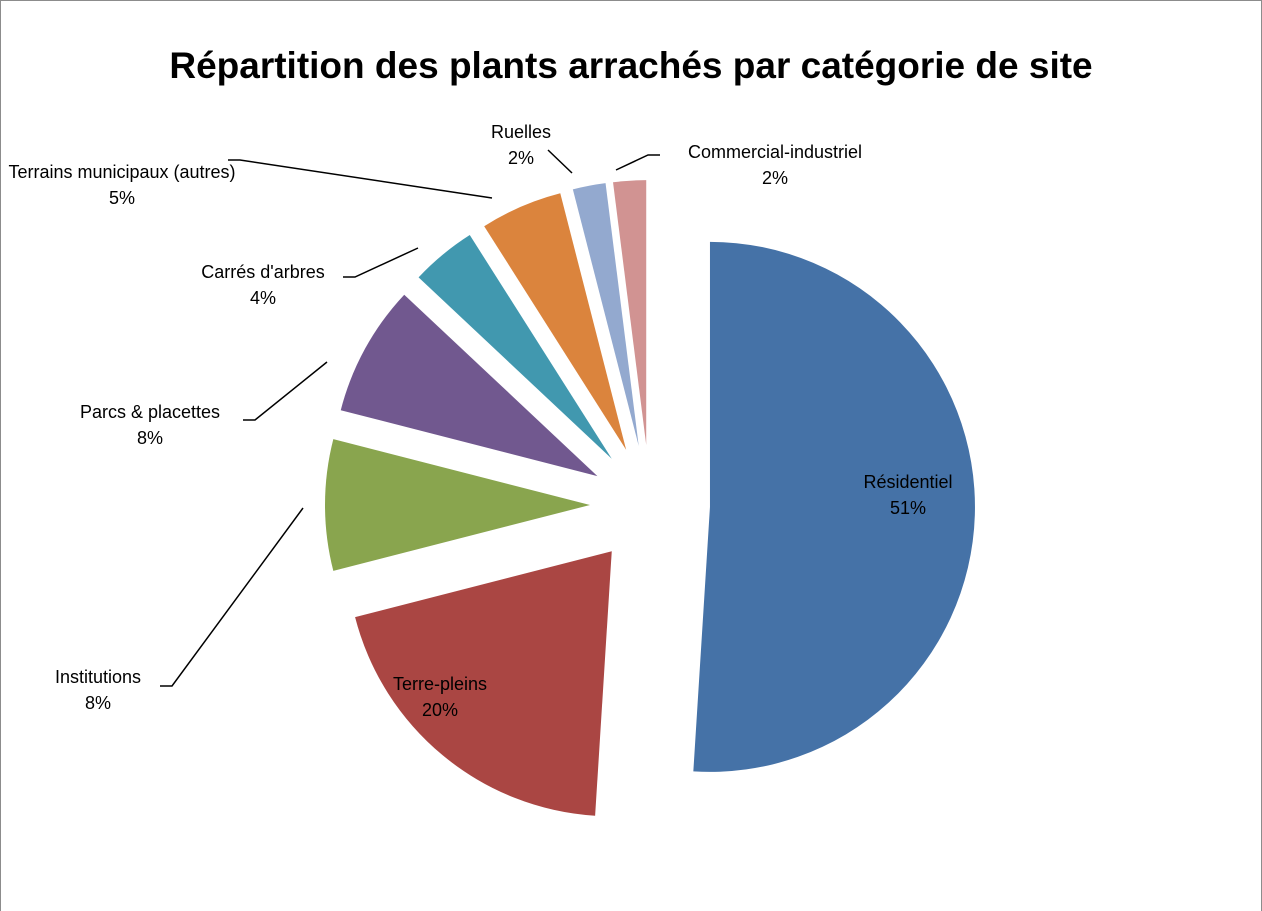 The width and height of the screenshot is (1262, 911). What do you see at coordinates (150, 425) in the screenshot?
I see `data-label: Parcs & placettes 8%` at bounding box center [150, 425].